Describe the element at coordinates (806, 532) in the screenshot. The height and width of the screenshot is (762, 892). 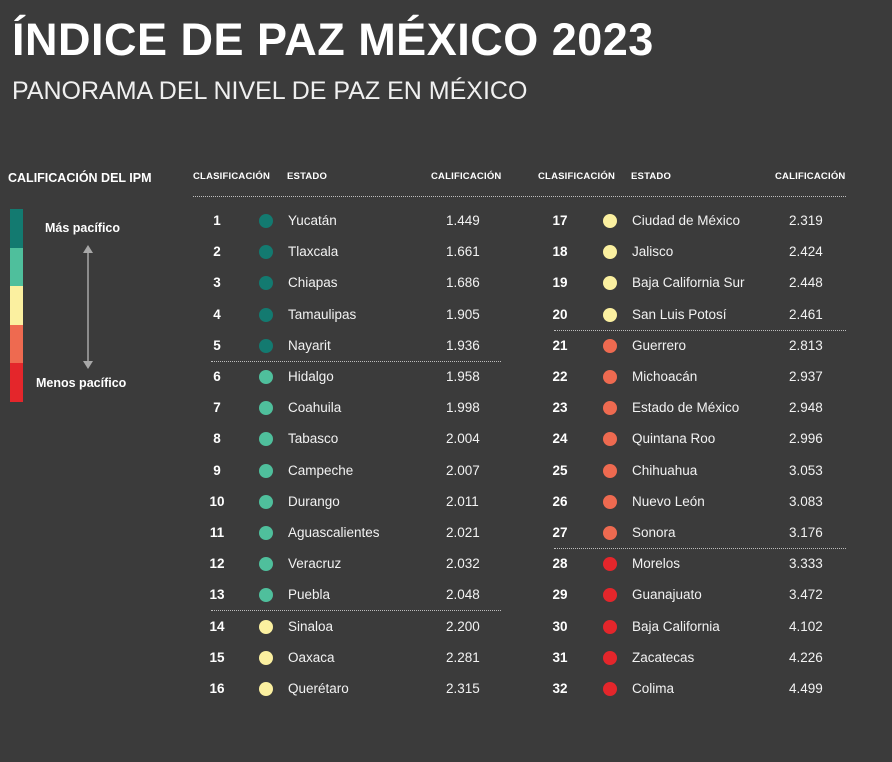
I see `row-score: 3.176` at that location.